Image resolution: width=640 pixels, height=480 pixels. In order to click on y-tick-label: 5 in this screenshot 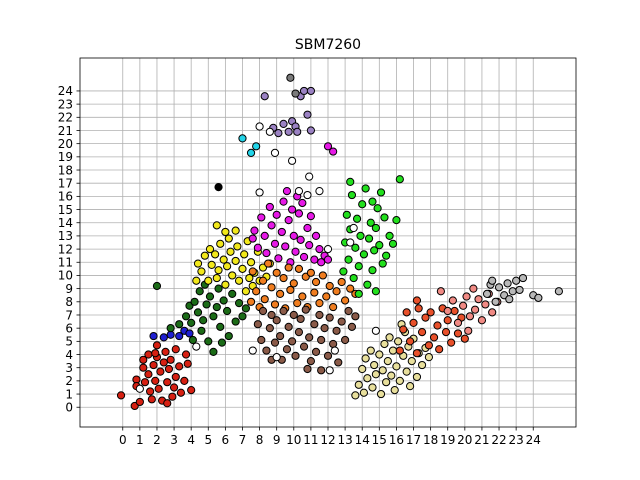, I will do `click(69, 342)`.